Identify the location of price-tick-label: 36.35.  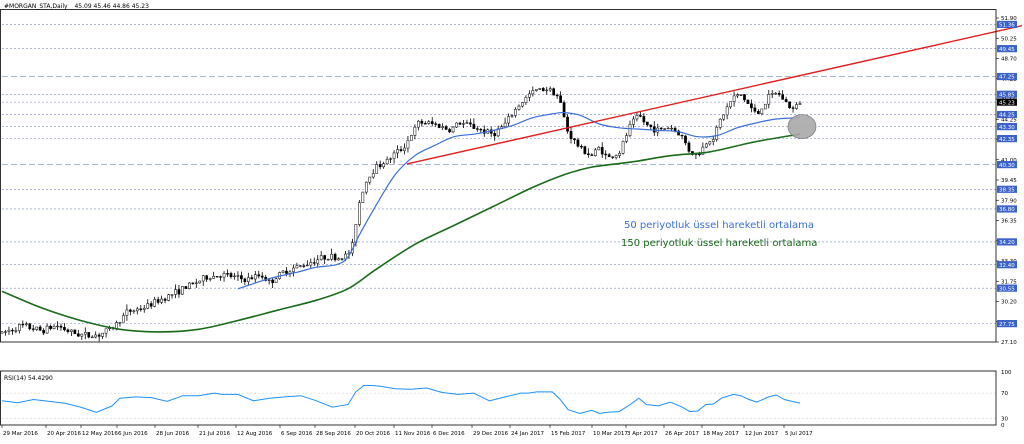
(1009, 222).